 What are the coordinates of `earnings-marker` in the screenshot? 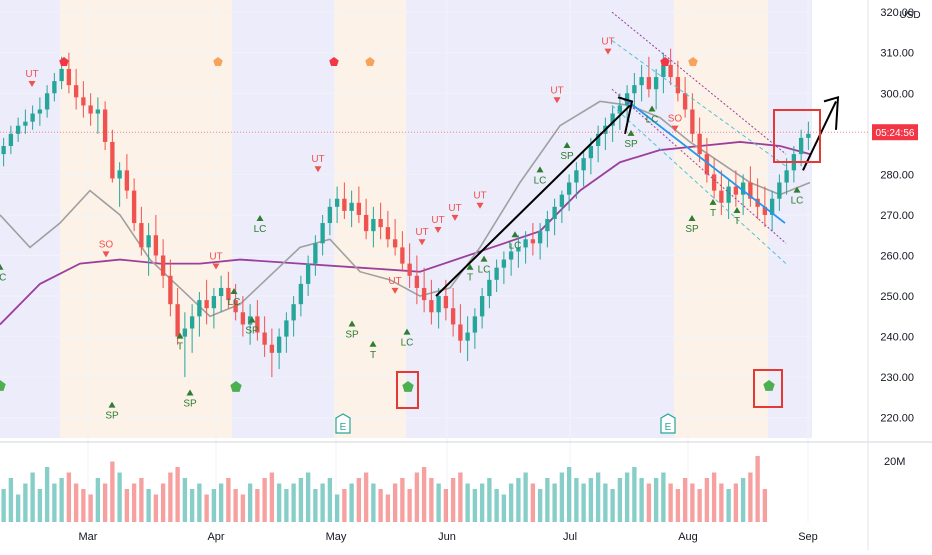 It's located at (343, 423).